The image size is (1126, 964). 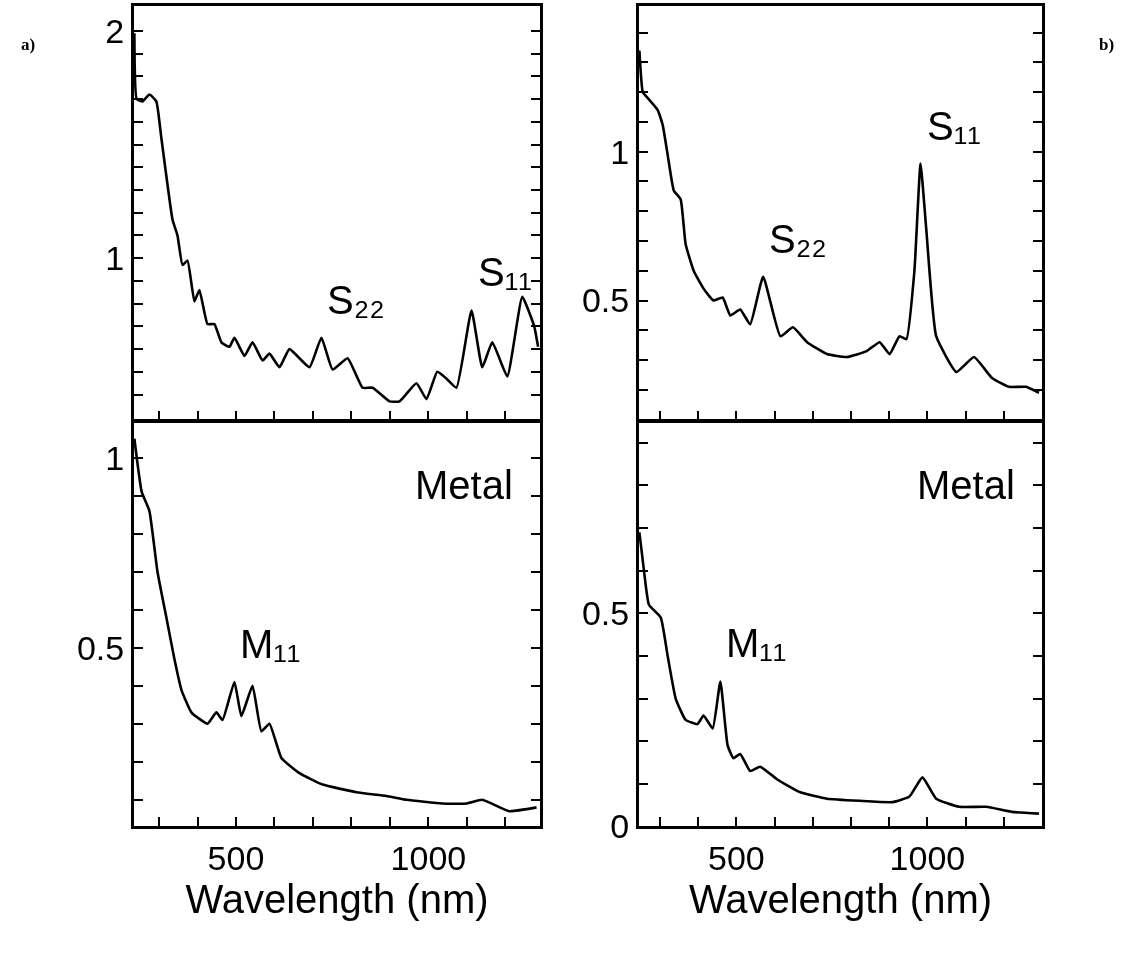 I want to click on text: b), so click(x=1107, y=44).